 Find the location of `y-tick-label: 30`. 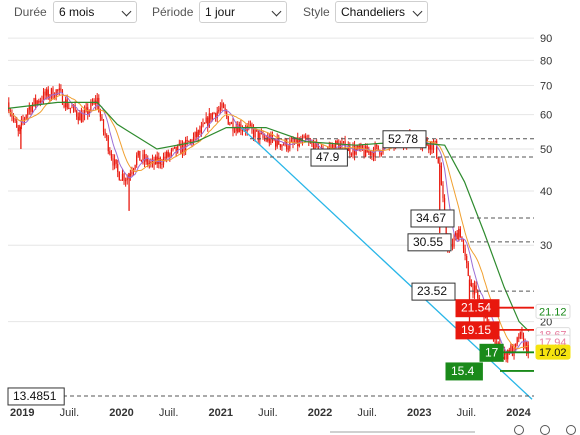

y-tick-label: 30 is located at coordinates (546, 246).